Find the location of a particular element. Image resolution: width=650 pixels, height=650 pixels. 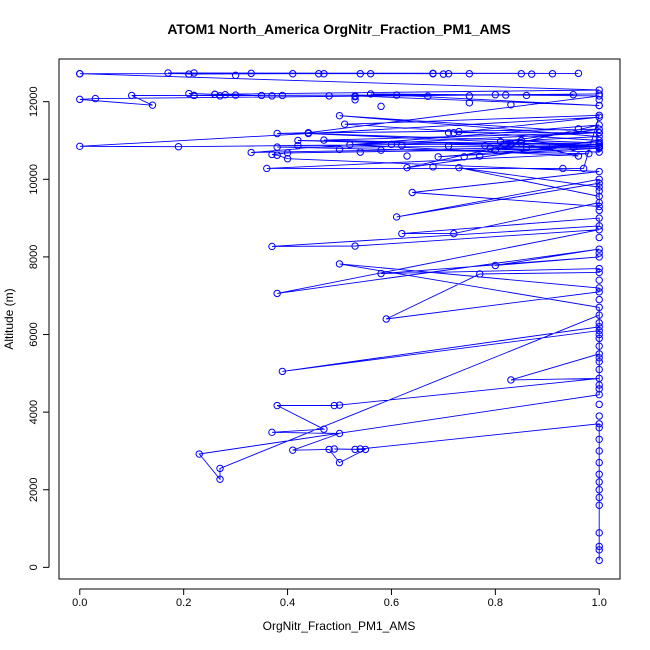

x-tick-label: 0.2 is located at coordinates (183, 603).